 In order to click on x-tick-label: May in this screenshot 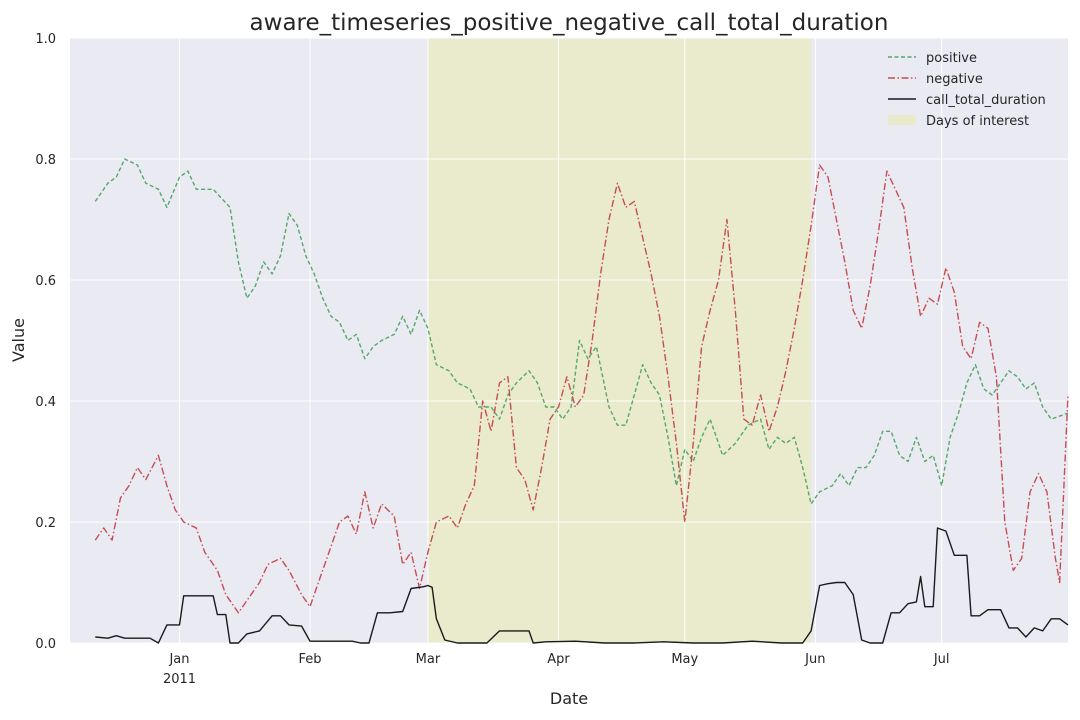, I will do `click(684, 659)`.